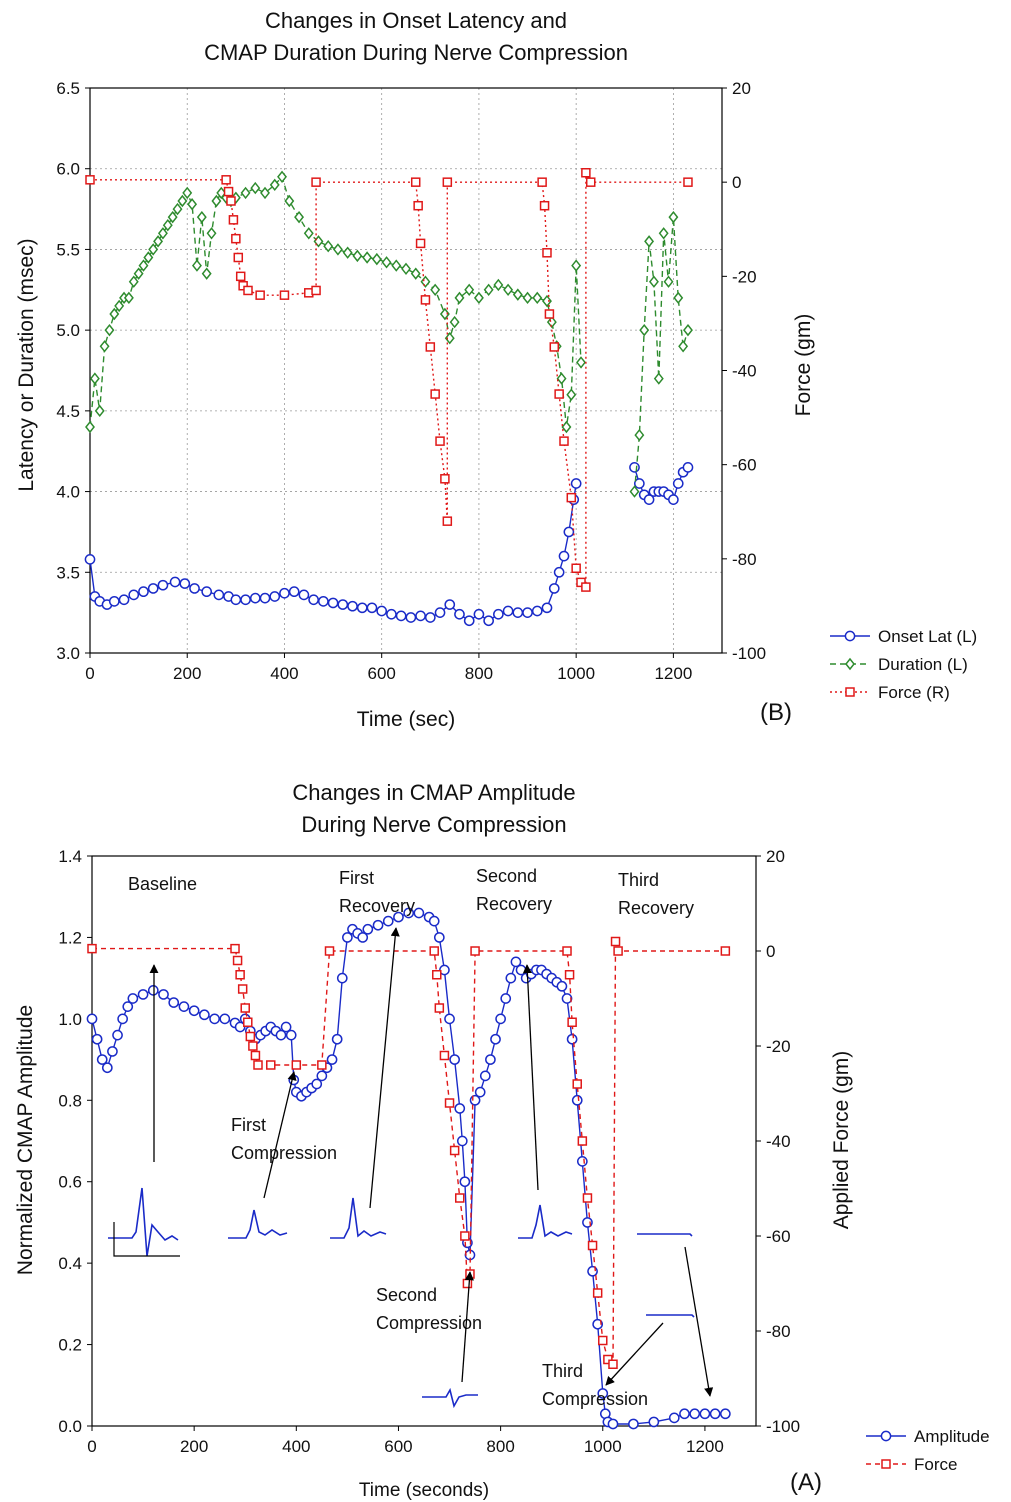 Image resolution: width=1011 pixels, height=1502 pixels. Describe the element at coordinates (406, 719) in the screenshot. I see `chart-b-x-axis-label: Time (sec)` at that location.